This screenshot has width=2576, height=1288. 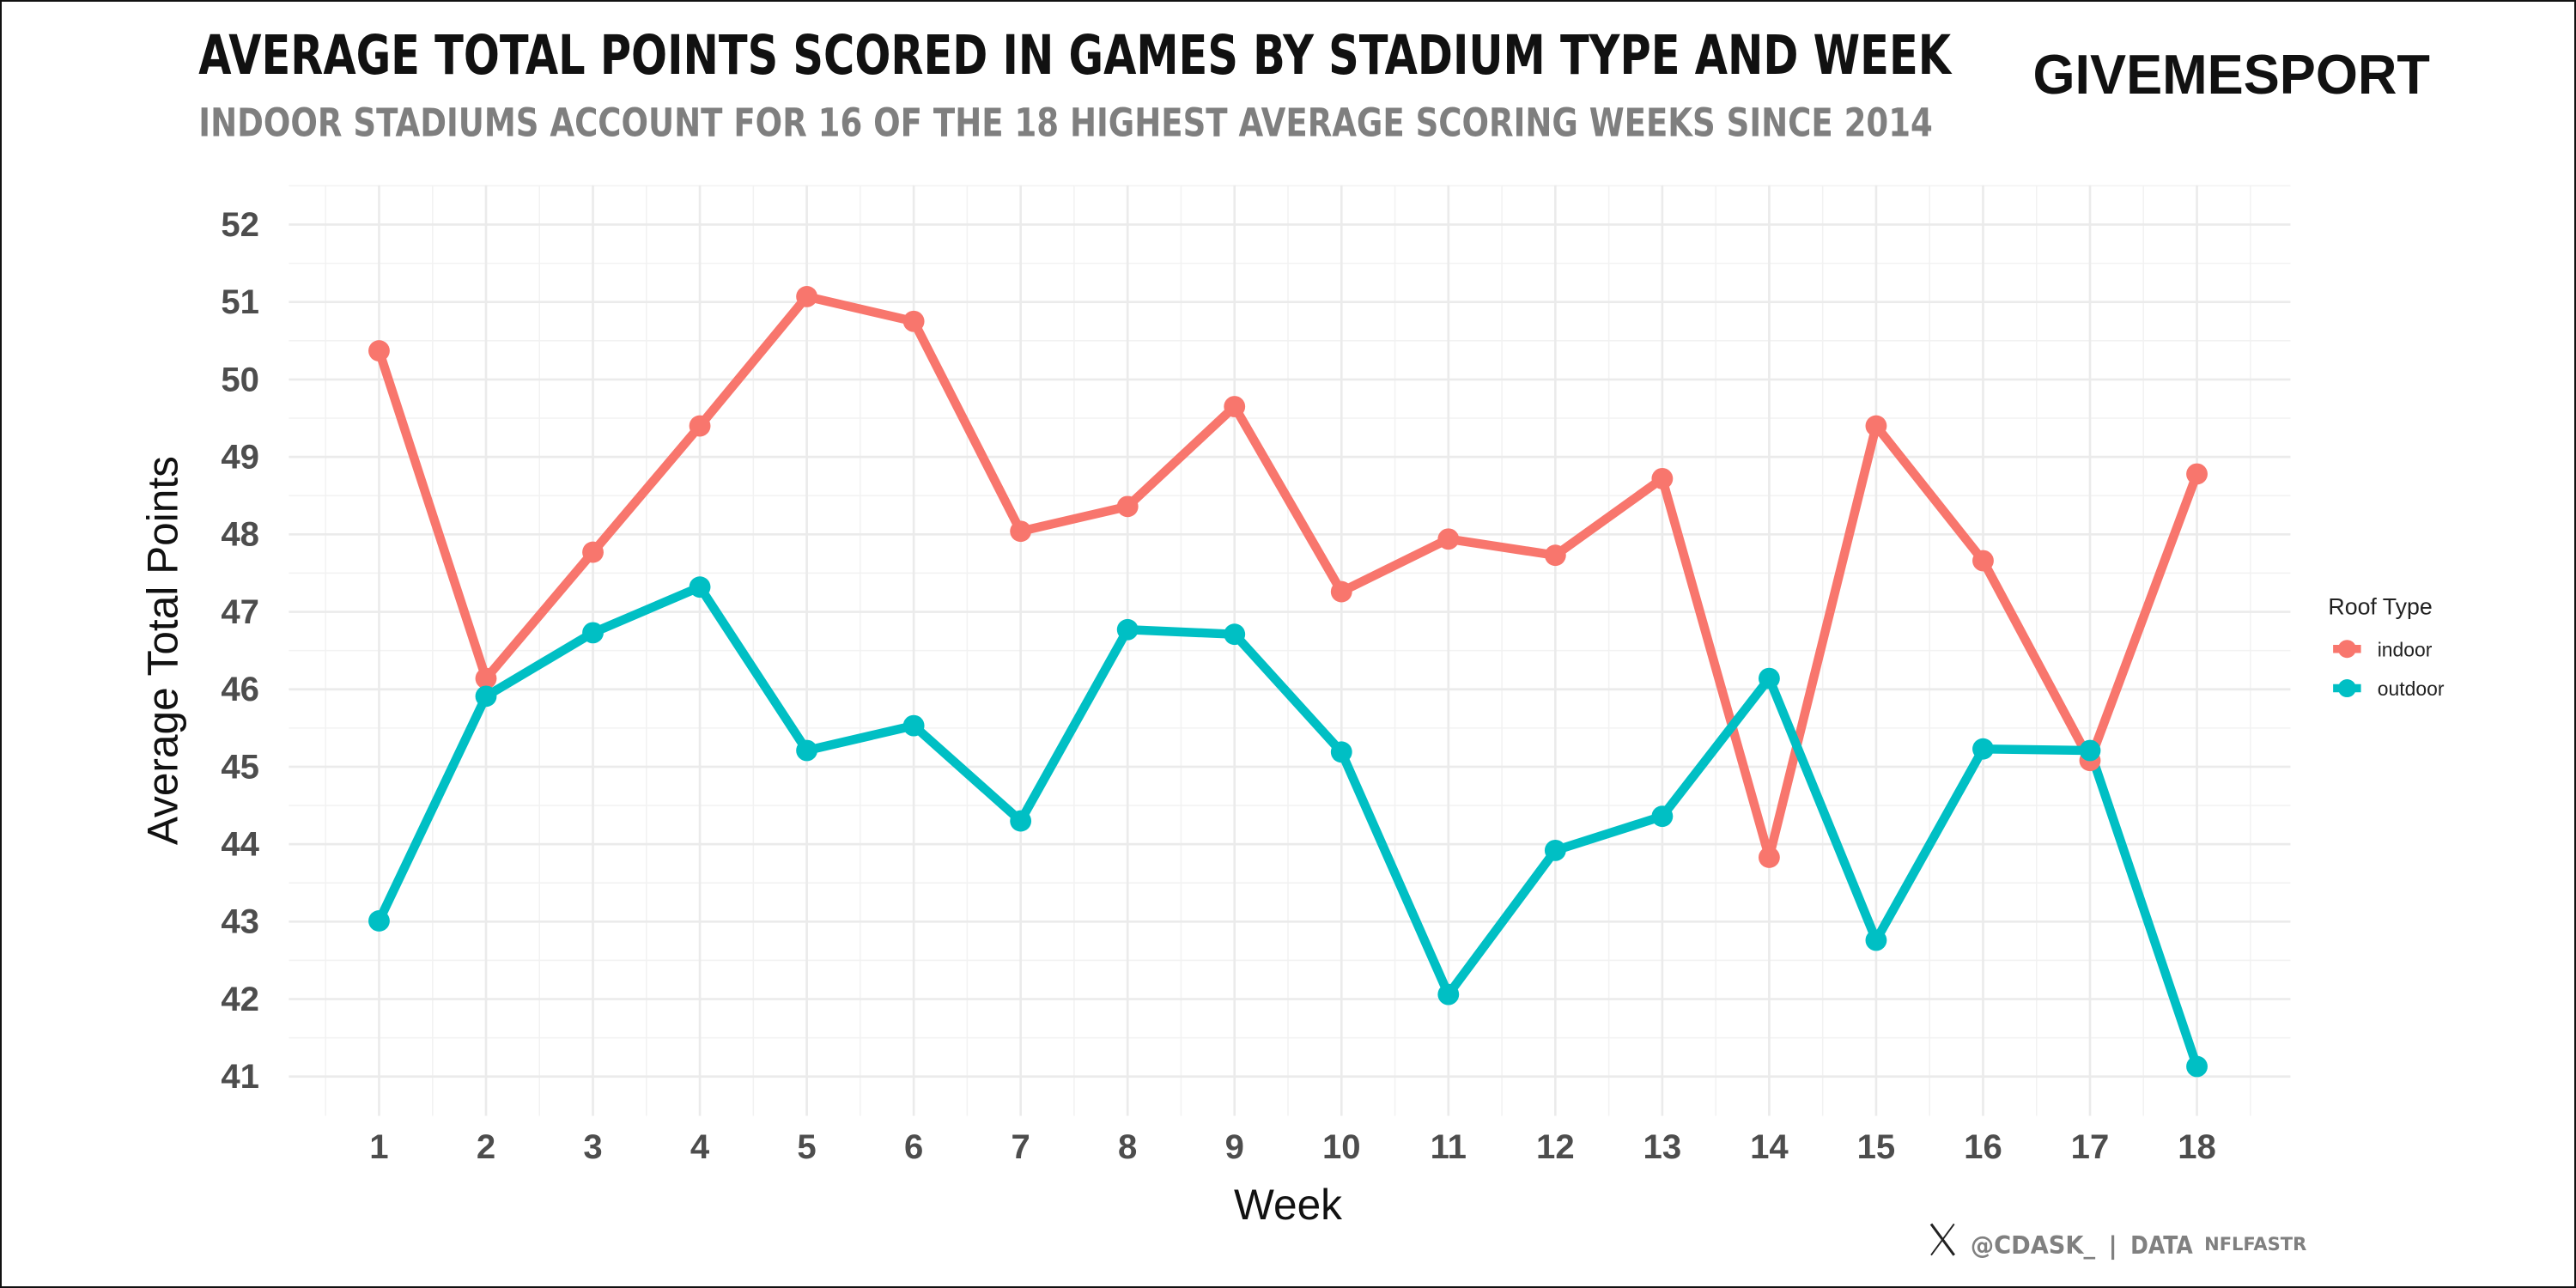 I want to click on y-tick-label: 52, so click(x=240, y=225).